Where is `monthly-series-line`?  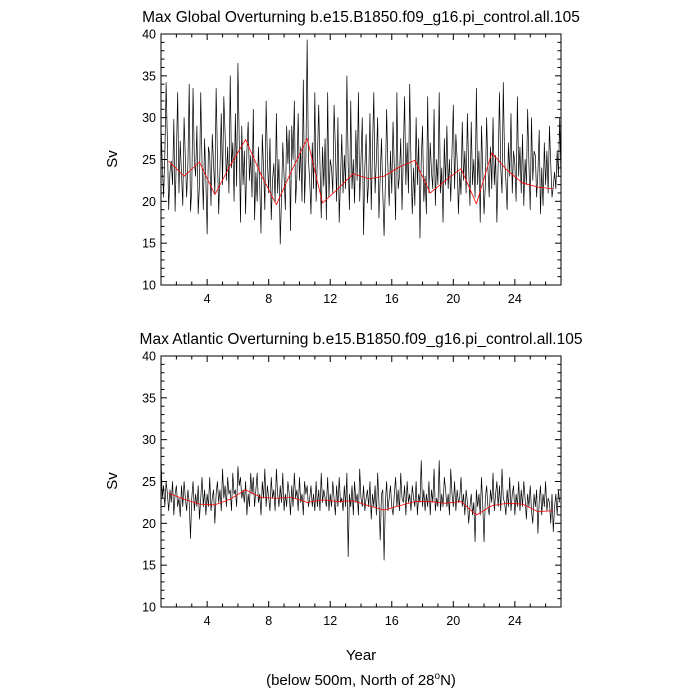 monthly-series-line is located at coordinates (360, 508).